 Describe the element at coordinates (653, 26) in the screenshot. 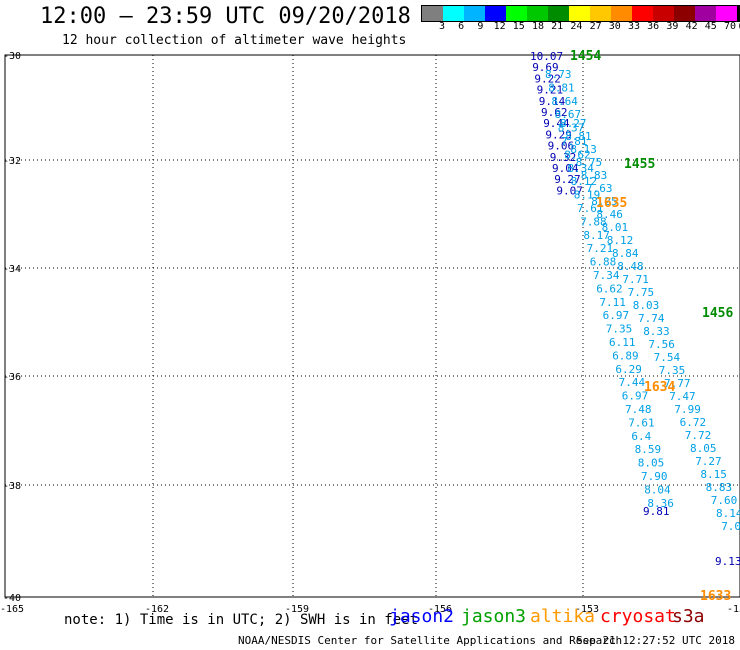

I see `colorbar-label: 36` at that location.